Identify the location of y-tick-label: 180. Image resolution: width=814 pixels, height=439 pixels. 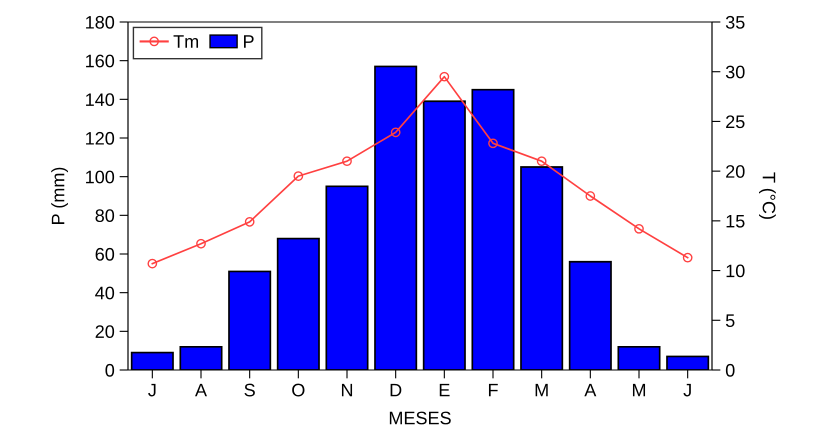
(100, 22).